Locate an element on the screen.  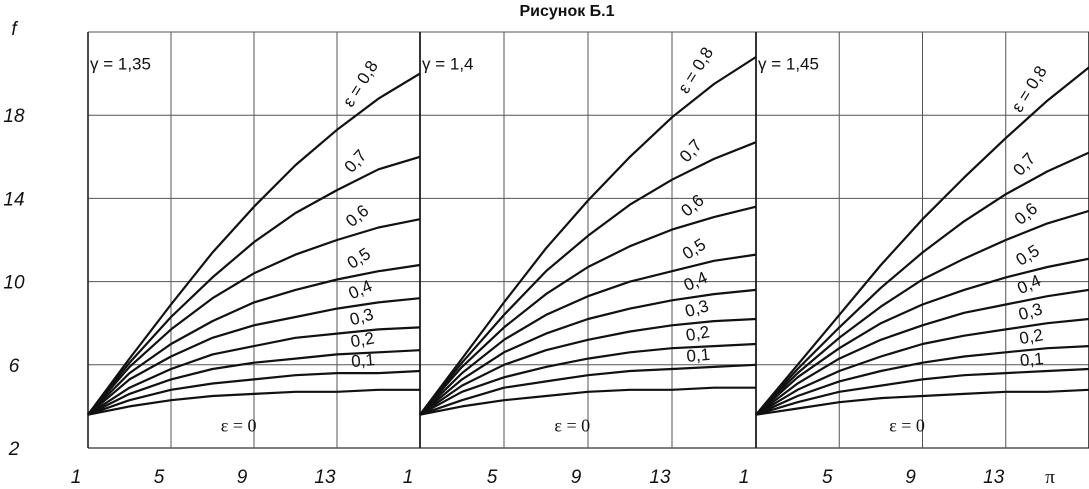
gamma-label: γ = 1,35 is located at coordinates (120, 63).